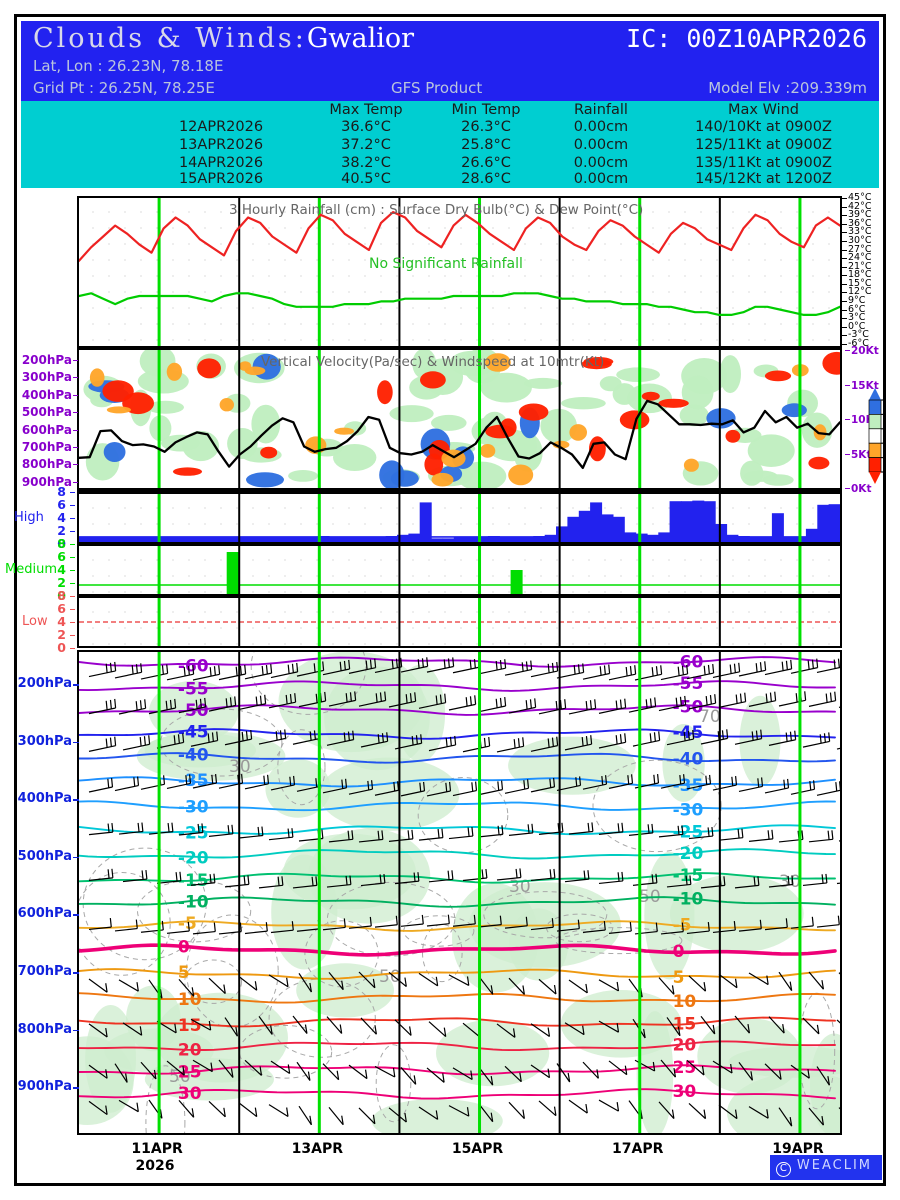  Describe the element at coordinates (31, 569) in the screenshot. I see `cloud-layer-label: Medium` at that location.